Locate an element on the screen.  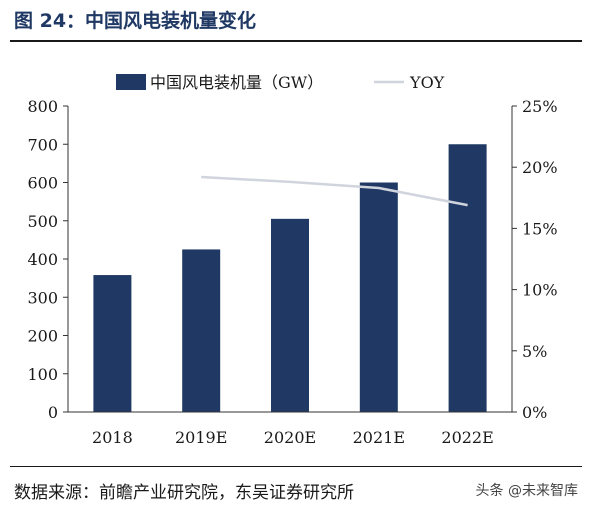
data-source: 数据来源：前瞻产业研究院，东吴证券研究所 is located at coordinates (184, 493).